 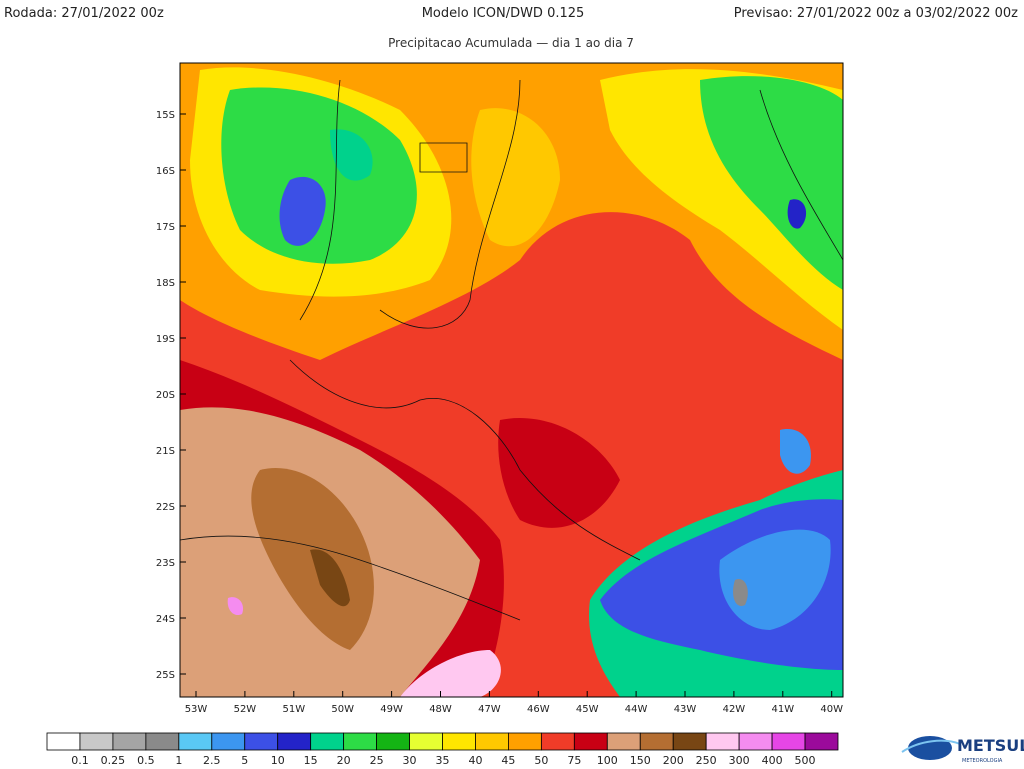 What do you see at coordinates (538, 709) in the screenshot?
I see `lon-label: 46W` at bounding box center [538, 709].